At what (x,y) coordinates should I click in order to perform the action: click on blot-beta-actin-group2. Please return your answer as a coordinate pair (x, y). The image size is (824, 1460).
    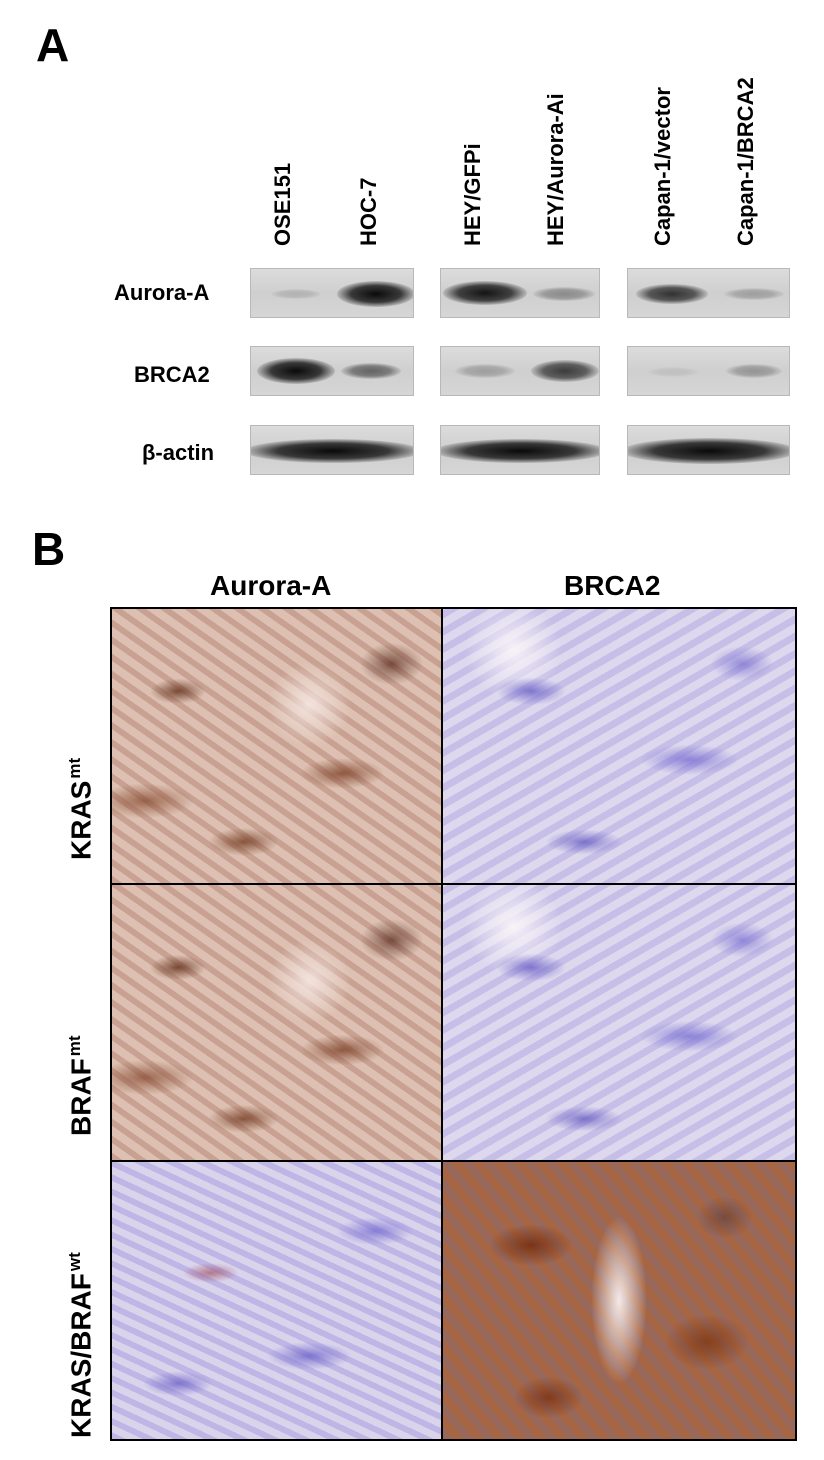
    Looking at the image, I should click on (520, 450).